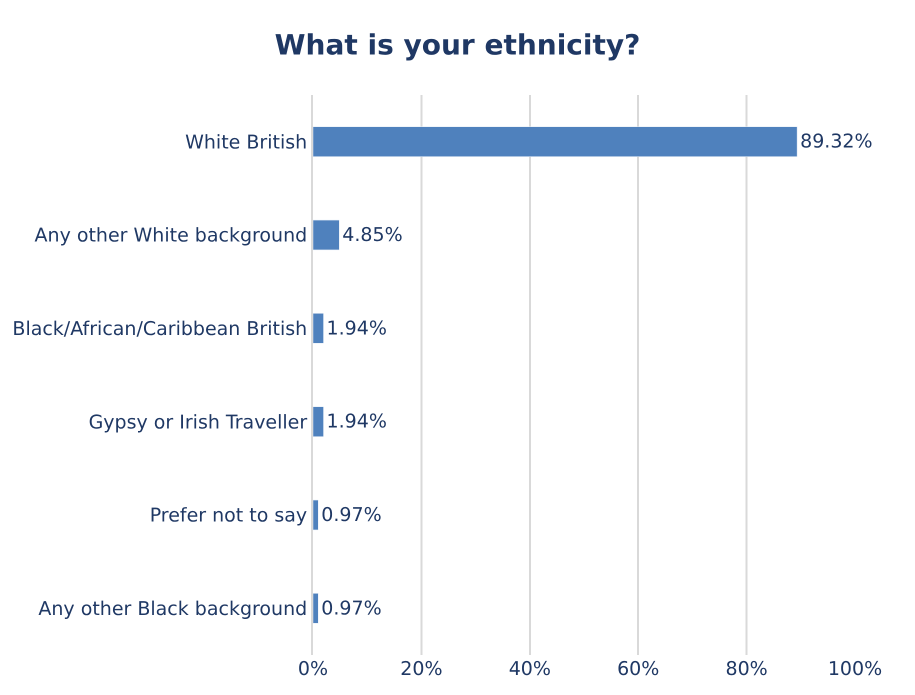 The width and height of the screenshot is (915, 695). What do you see at coordinates (171, 235) in the screenshot?
I see `y-tick-label: Any other White background` at bounding box center [171, 235].